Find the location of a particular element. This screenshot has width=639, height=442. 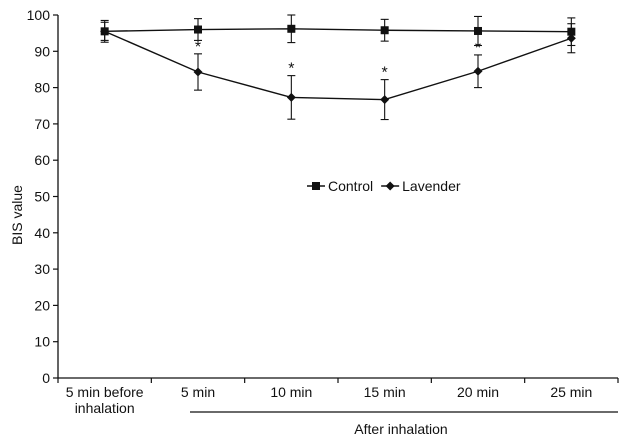

legend-control-label: Control is located at coordinates (350, 186).